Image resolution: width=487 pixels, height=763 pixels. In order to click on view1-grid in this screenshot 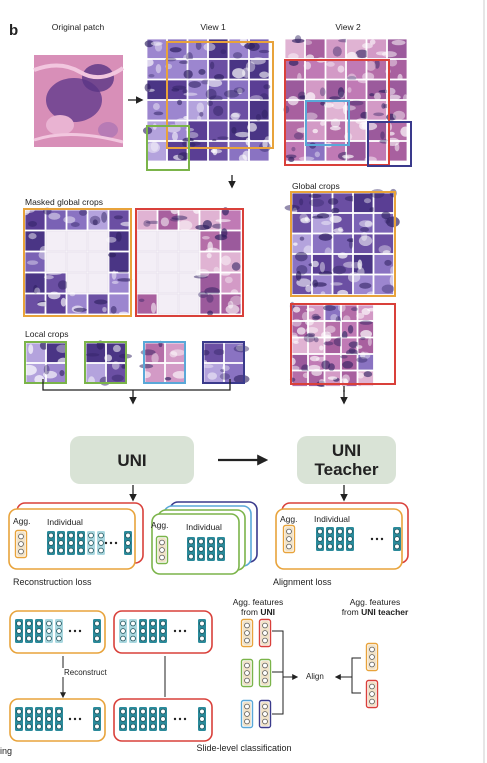, I will do `click(206, 100)`.